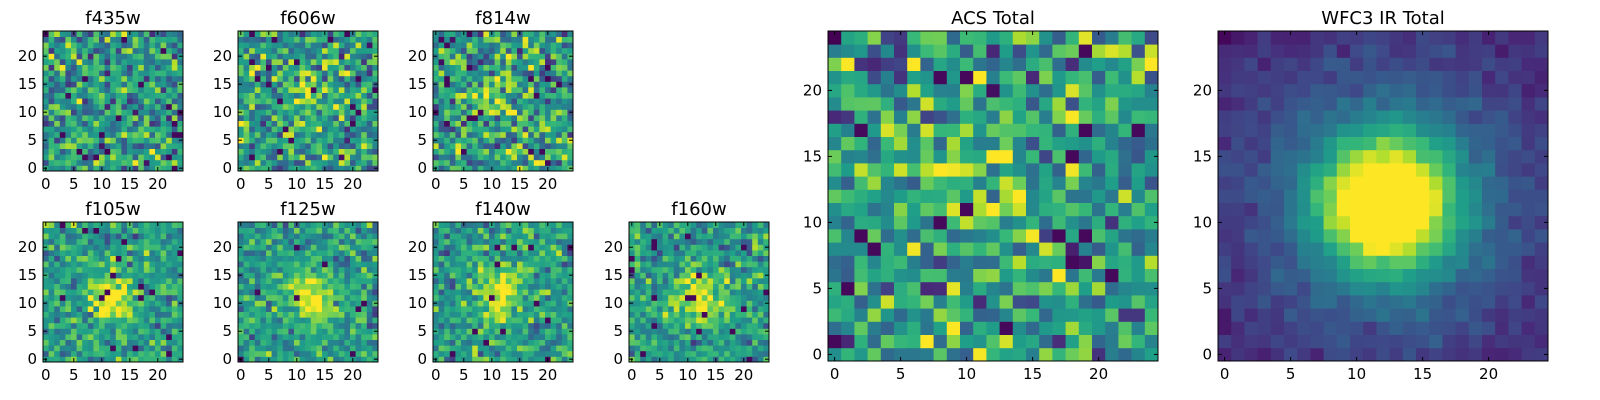  Describe the element at coordinates (296, 184) in the screenshot. I see `x-tick-label: 10` at that location.